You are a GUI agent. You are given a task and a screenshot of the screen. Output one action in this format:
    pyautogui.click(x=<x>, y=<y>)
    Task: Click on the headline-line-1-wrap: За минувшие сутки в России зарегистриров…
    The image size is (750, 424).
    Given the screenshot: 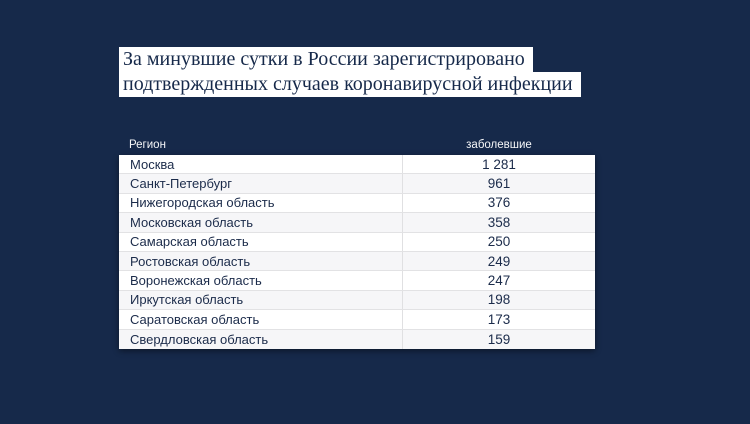 What is the action you would take?
    pyautogui.click(x=350, y=59)
    